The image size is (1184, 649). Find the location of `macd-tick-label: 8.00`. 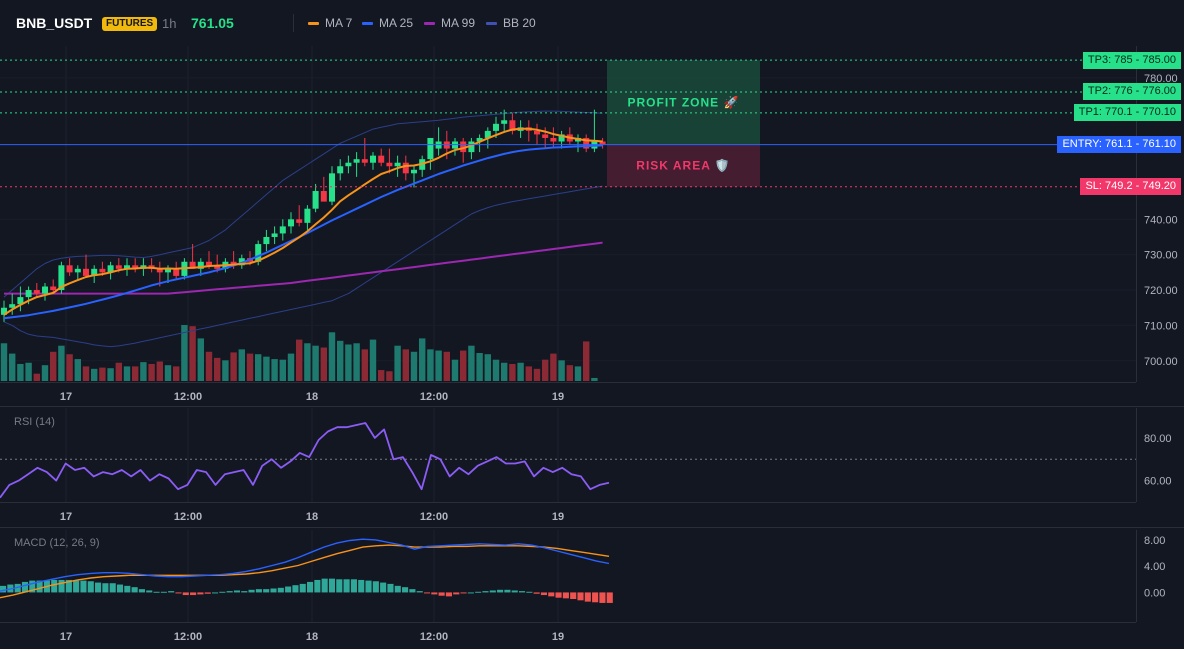

macd-tick-label: 8.00 is located at coordinates (1154, 541).